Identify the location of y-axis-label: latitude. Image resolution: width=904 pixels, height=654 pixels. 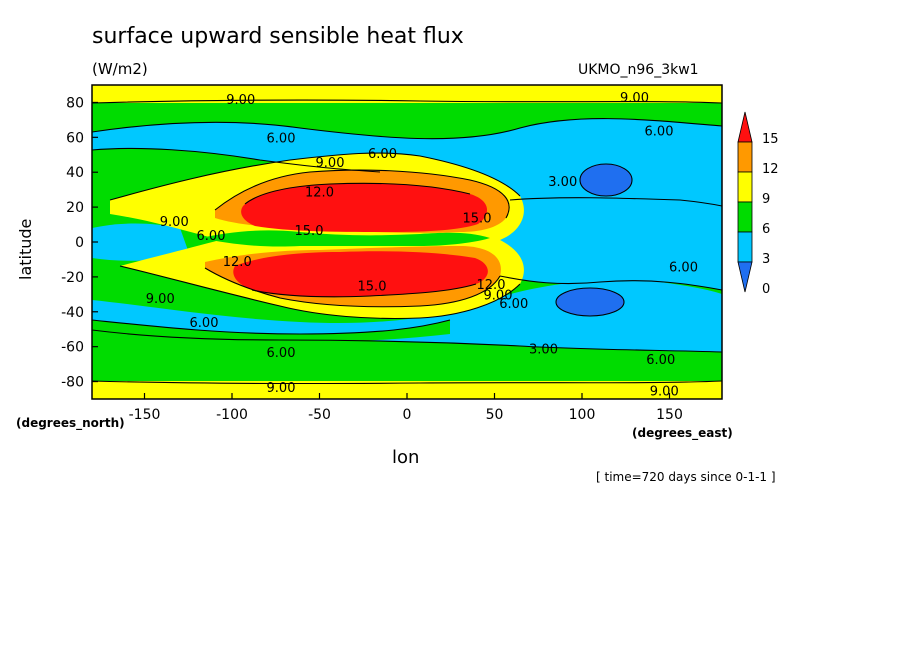
(25, 249).